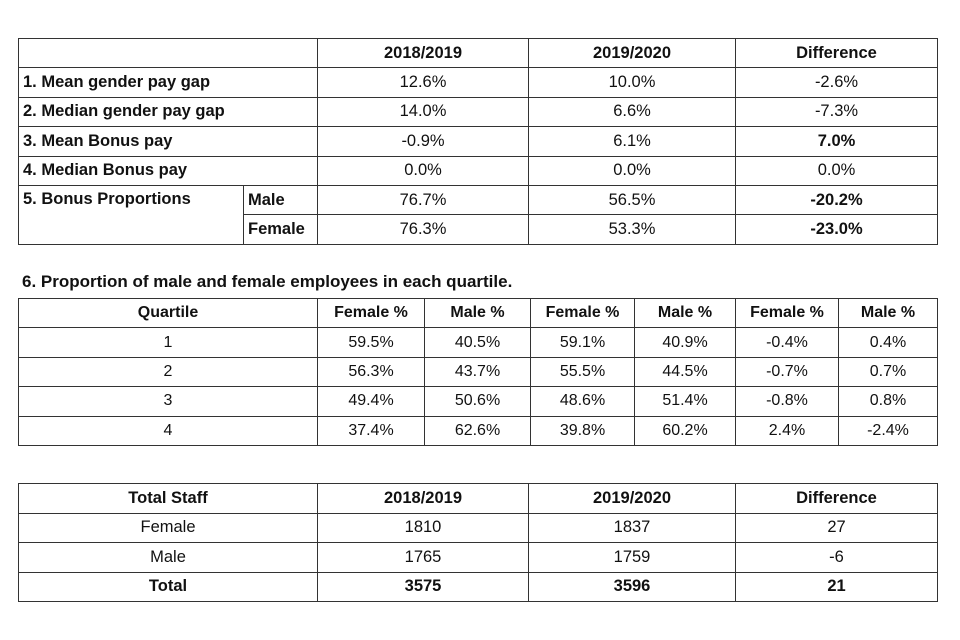 The image size is (960, 640). What do you see at coordinates (423, 527) in the screenshot?
I see `cell: 1810` at bounding box center [423, 527].